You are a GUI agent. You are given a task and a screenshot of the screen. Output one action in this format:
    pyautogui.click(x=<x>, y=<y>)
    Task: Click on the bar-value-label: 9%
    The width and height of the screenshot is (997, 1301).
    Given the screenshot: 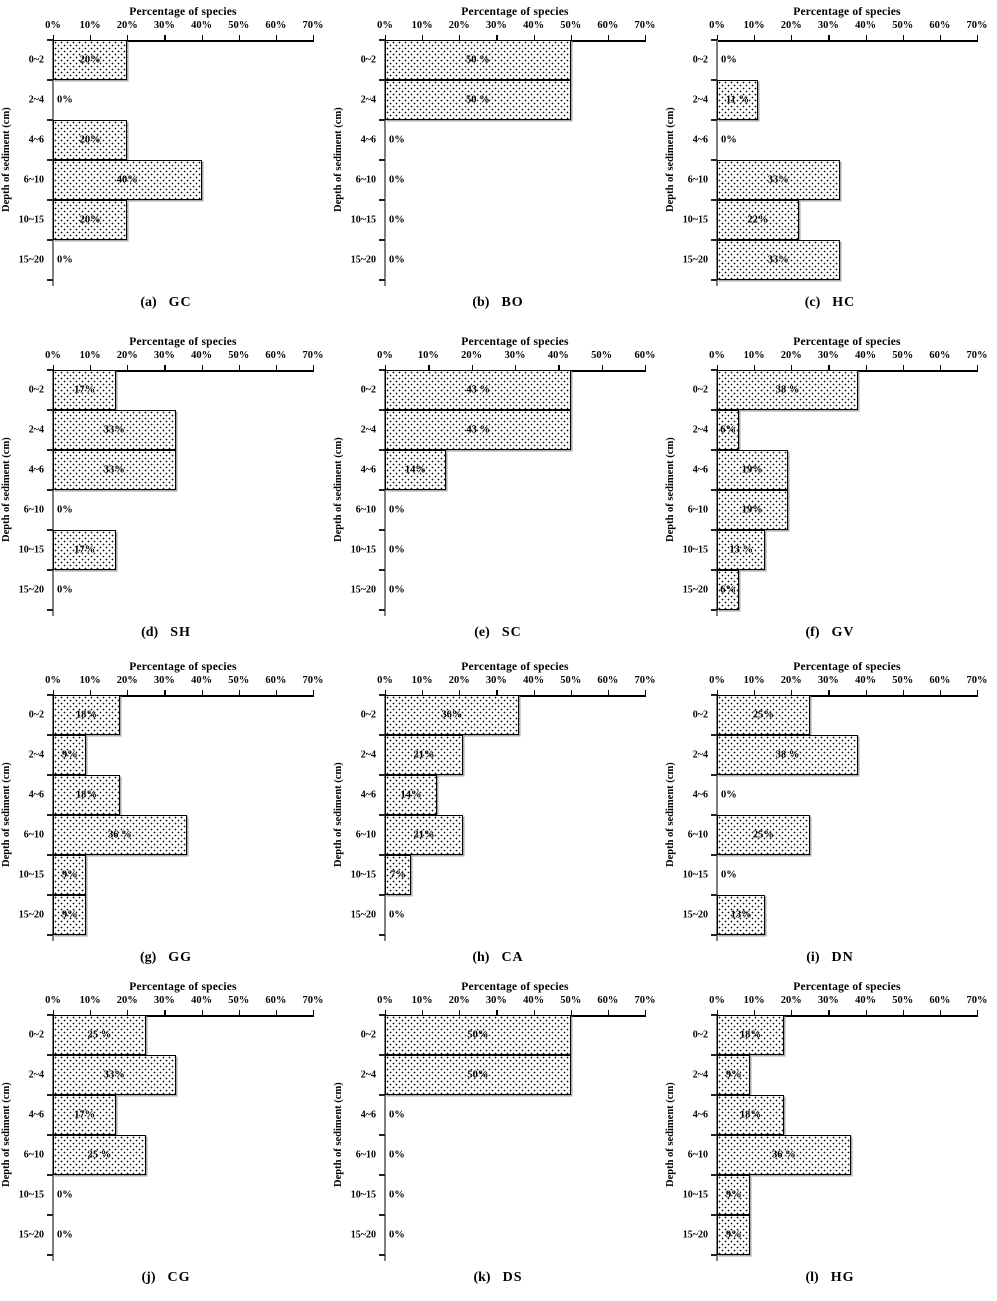 What is the action you would take?
    pyautogui.click(x=733, y=1075)
    